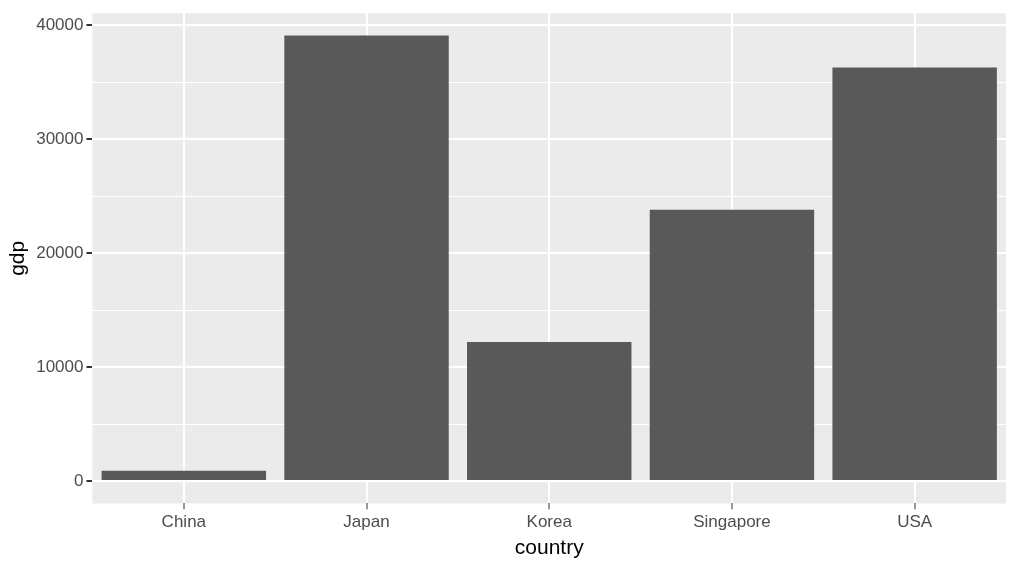 Image resolution: width=1024 pixels, height=561 pixels. Describe the element at coordinates (732, 522) in the screenshot. I see `x-tick-label: Singapore` at that location.